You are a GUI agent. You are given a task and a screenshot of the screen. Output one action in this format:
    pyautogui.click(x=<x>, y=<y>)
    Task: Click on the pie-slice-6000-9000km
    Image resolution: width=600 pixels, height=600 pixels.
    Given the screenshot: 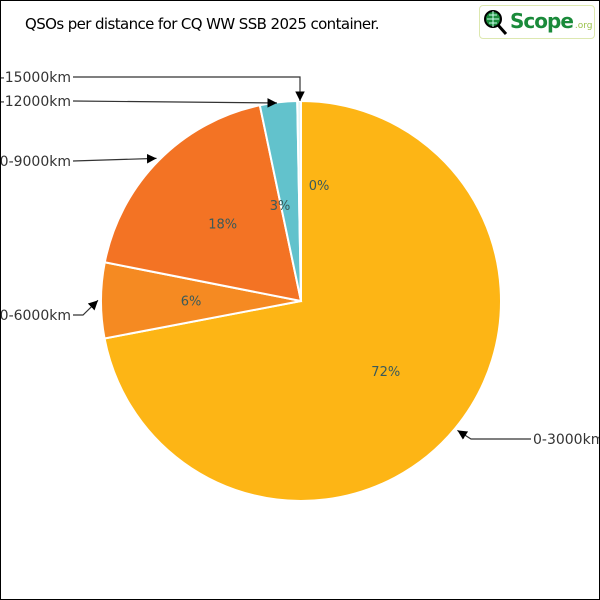 What is the action you would take?
    pyautogui.click(x=203, y=203)
    